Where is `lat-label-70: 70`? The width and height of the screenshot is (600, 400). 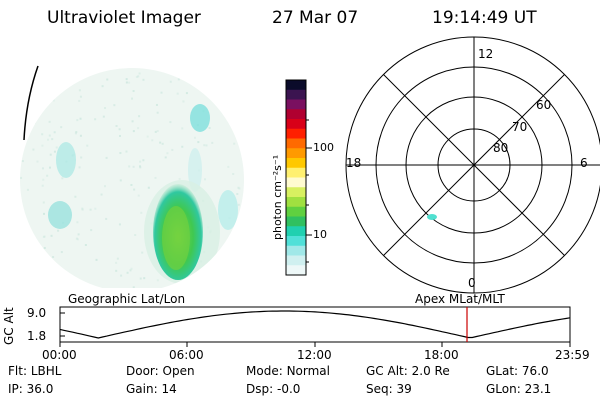
lat-label-70: 70 is located at coordinates (520, 127).